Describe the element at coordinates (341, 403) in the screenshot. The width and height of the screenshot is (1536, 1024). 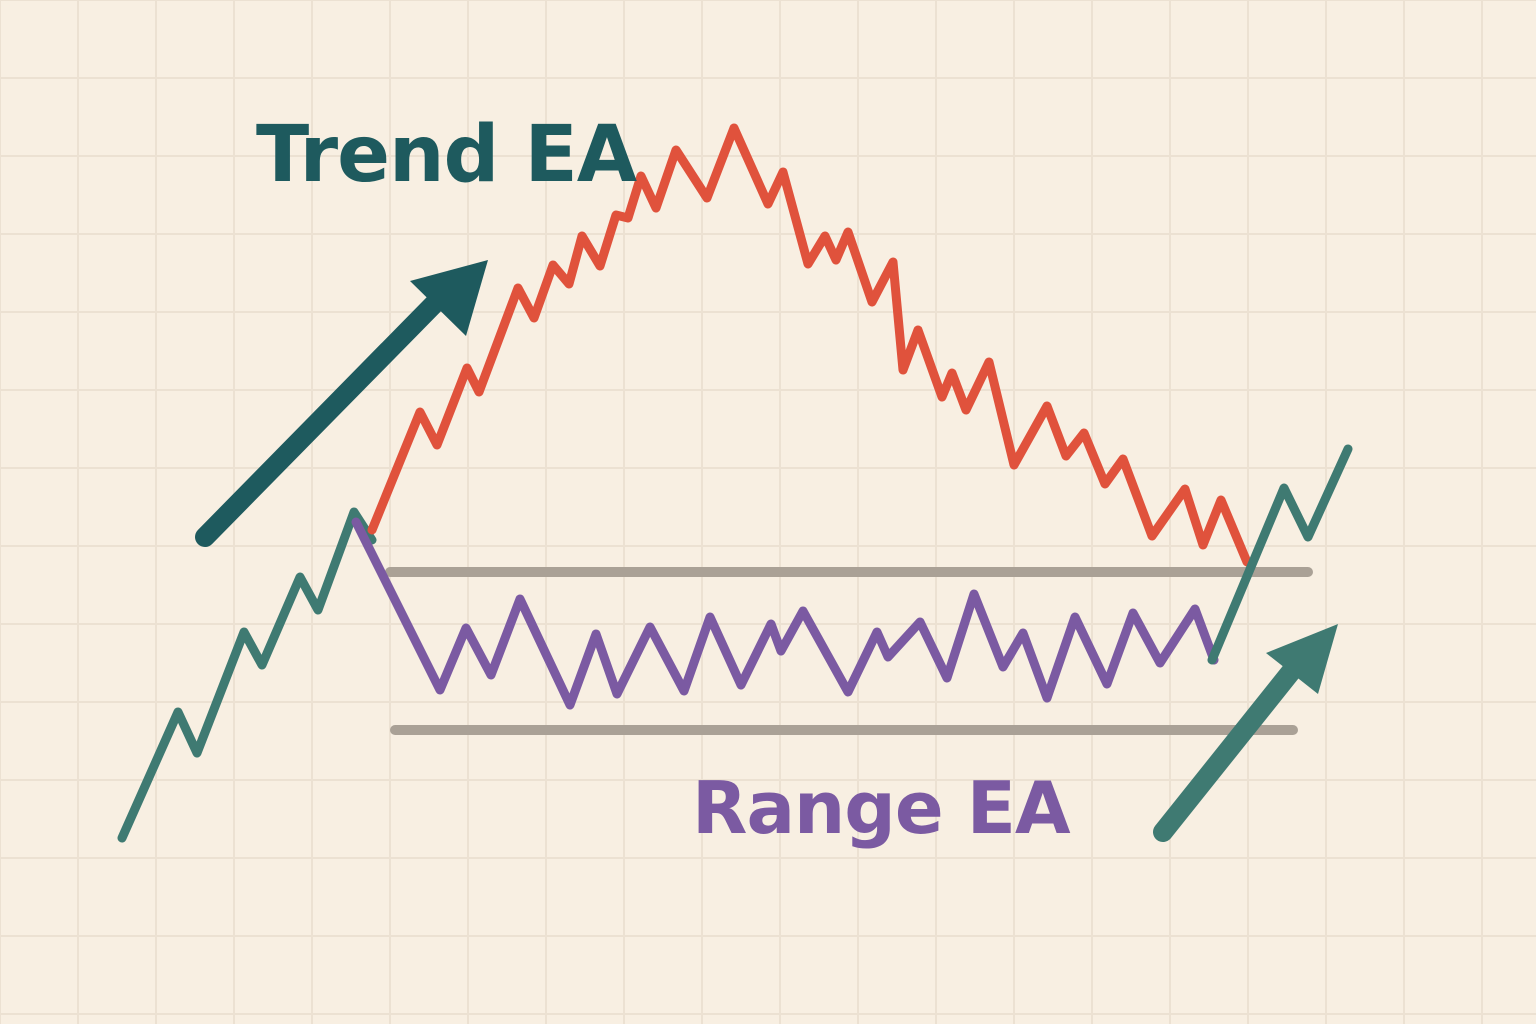
I see `trend-arrow-icon` at that location.